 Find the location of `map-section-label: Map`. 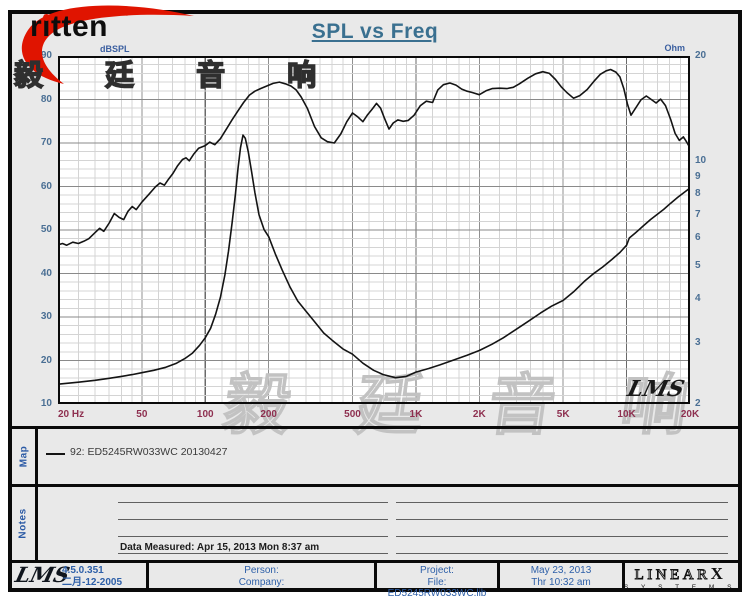

map-section-label: Map is located at coordinates (23, 456).